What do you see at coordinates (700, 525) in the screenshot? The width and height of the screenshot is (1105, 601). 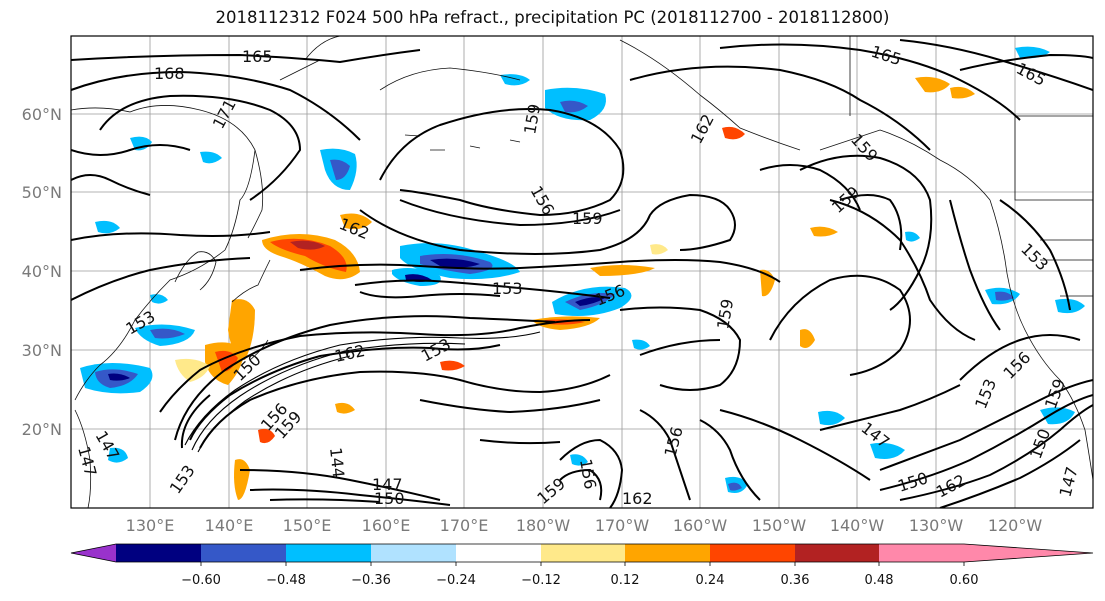 I see `lon-label: 160°W` at bounding box center [700, 525].